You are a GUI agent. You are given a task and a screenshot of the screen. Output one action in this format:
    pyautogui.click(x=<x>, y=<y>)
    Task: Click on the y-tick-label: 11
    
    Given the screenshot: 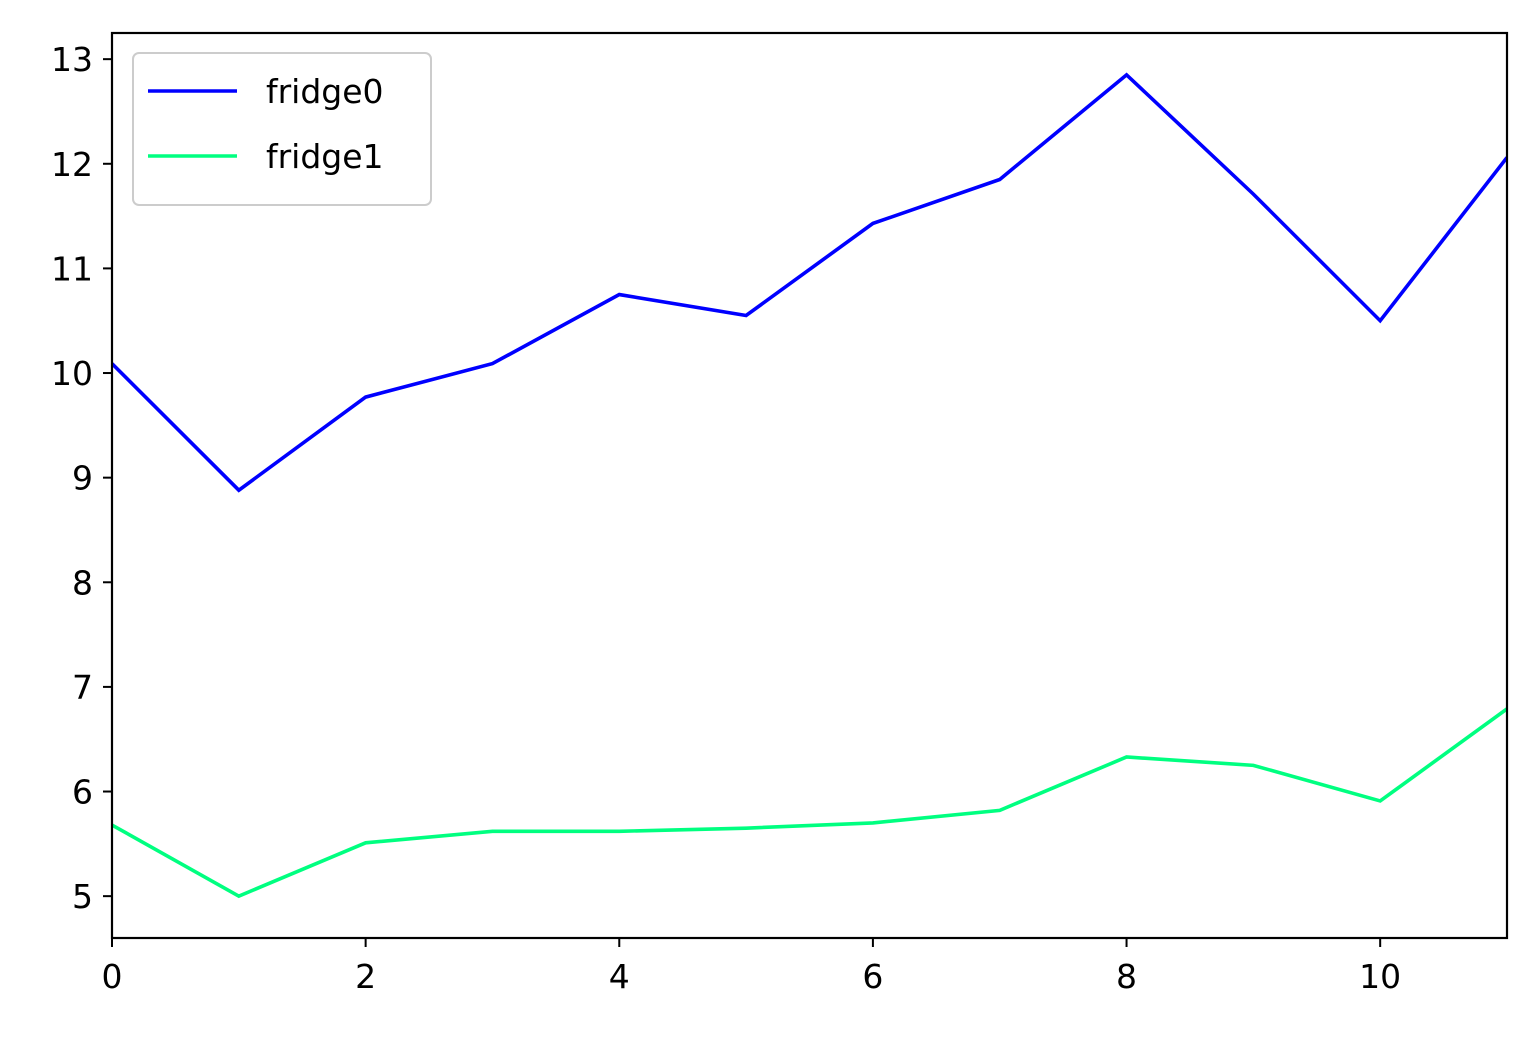 What is the action you would take?
    pyautogui.click(x=72, y=268)
    